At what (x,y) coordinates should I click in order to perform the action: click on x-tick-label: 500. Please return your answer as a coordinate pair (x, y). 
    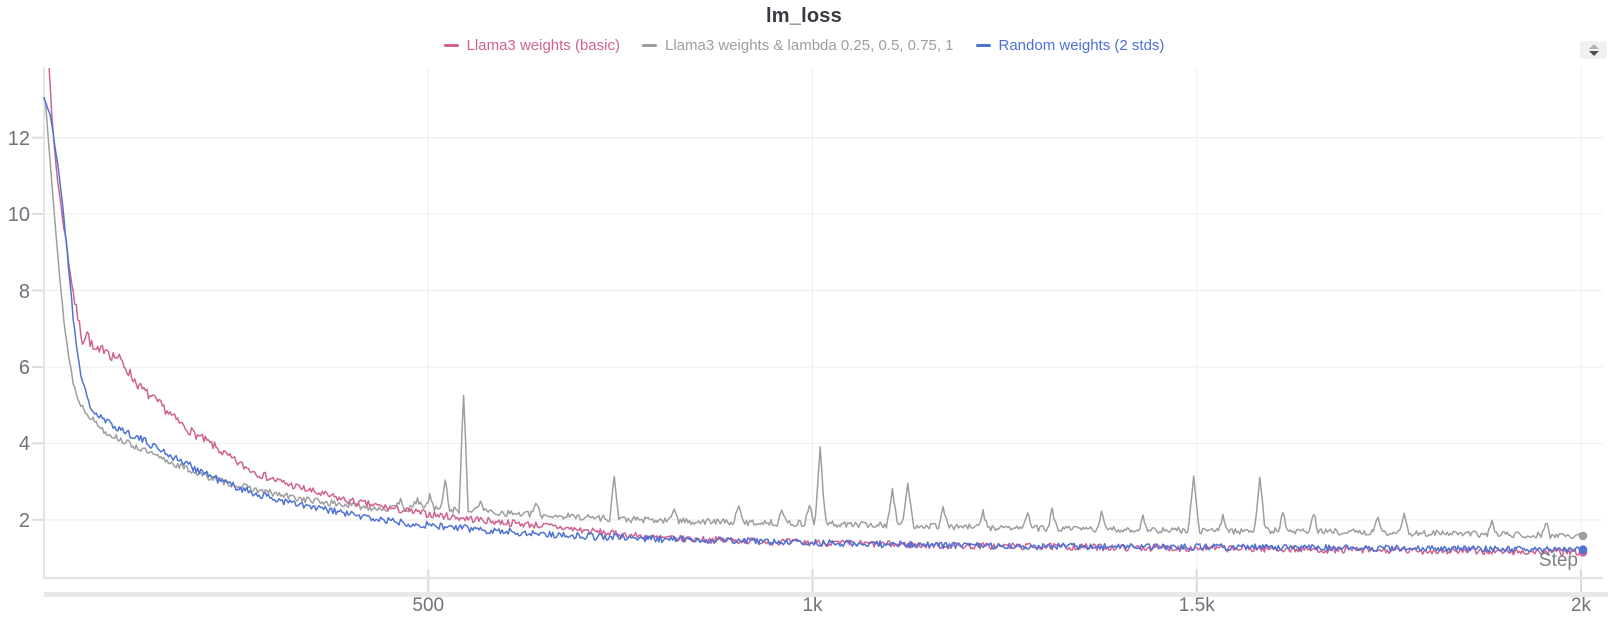
    Looking at the image, I should click on (428, 605).